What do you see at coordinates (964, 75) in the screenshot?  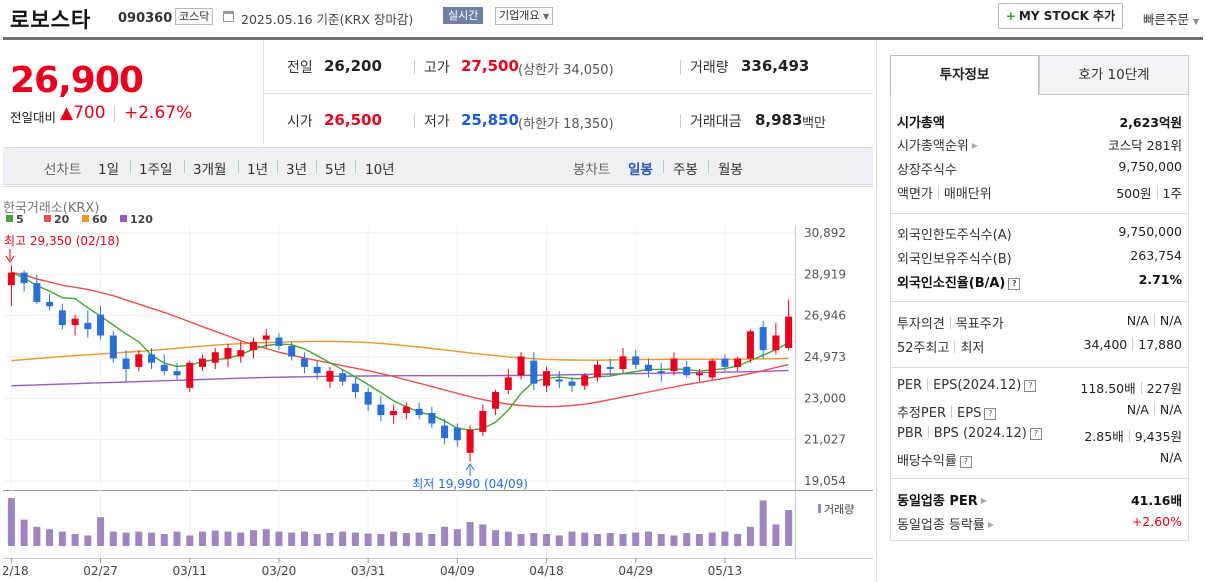 I see `tab-invest-info: 투자정보` at bounding box center [964, 75].